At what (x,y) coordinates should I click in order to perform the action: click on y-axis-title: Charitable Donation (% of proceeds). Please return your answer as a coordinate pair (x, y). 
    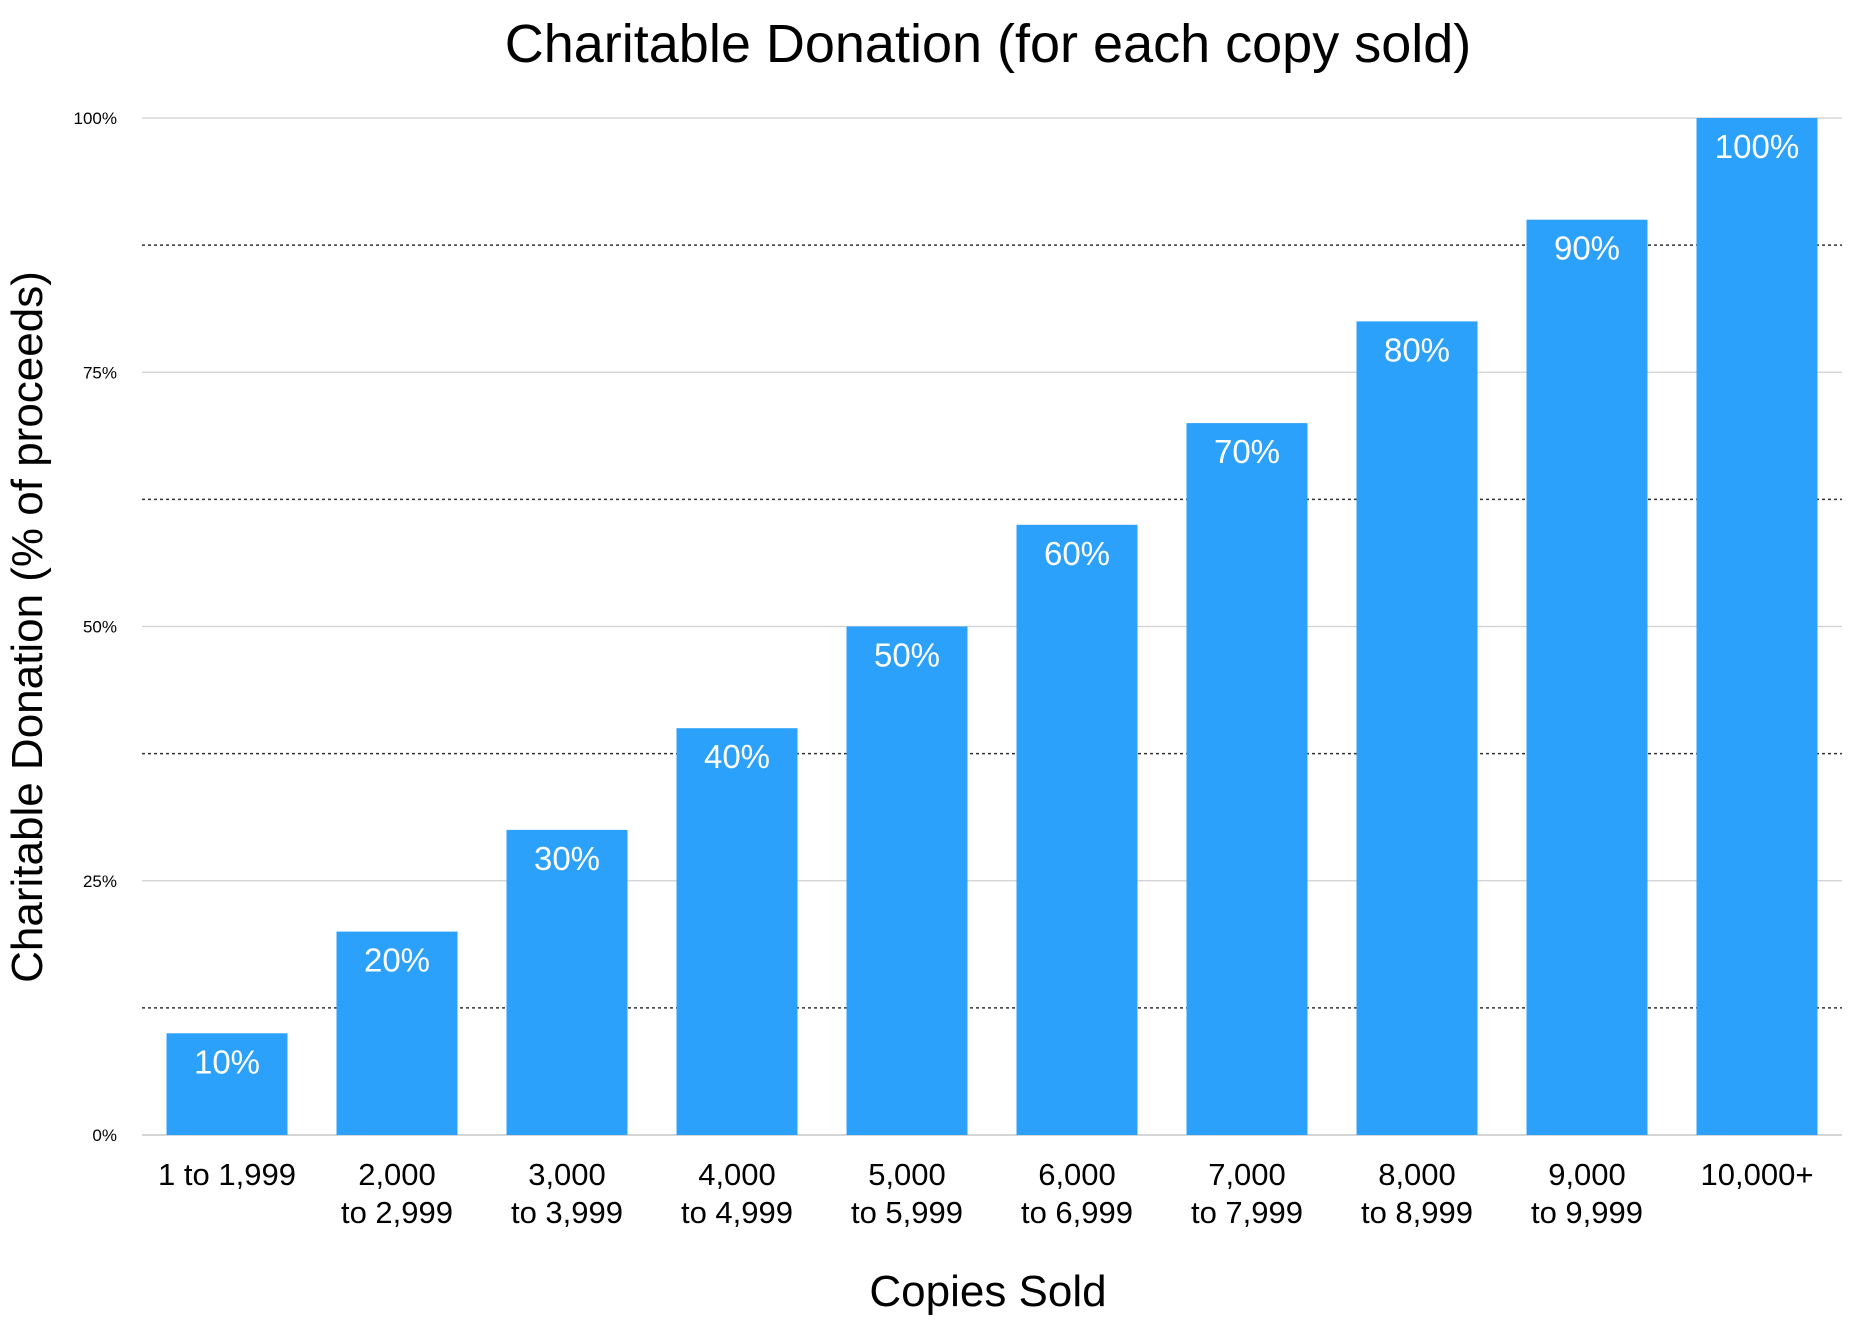
    Looking at the image, I should click on (27, 627).